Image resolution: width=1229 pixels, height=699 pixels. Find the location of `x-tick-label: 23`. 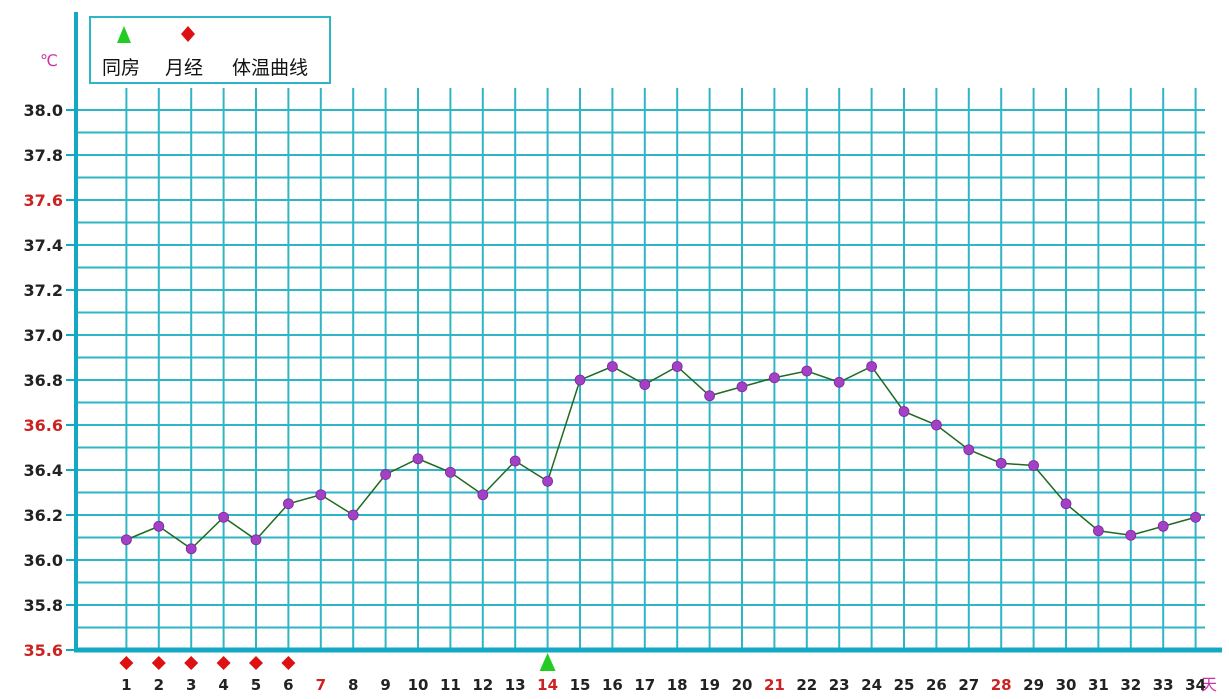

x-tick-label: 23 is located at coordinates (839, 685).